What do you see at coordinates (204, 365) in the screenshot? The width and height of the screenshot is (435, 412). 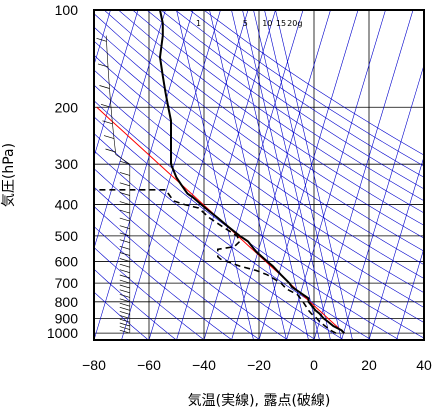 I see `x-tick-label: −40` at bounding box center [204, 365].